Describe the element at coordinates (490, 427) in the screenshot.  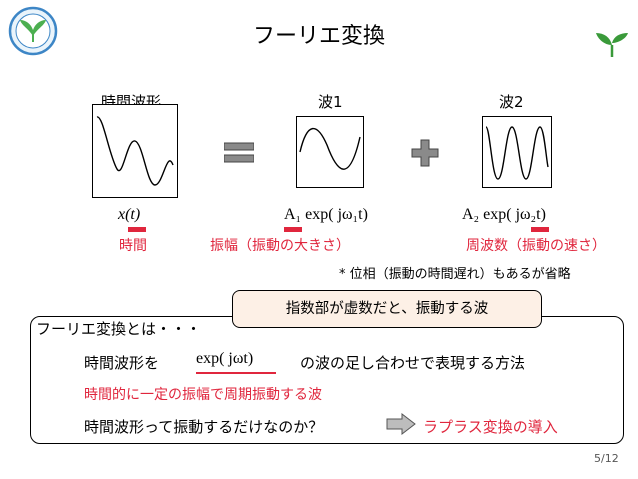
I see `laplace-link: ラプラス変換の導入` at that location.